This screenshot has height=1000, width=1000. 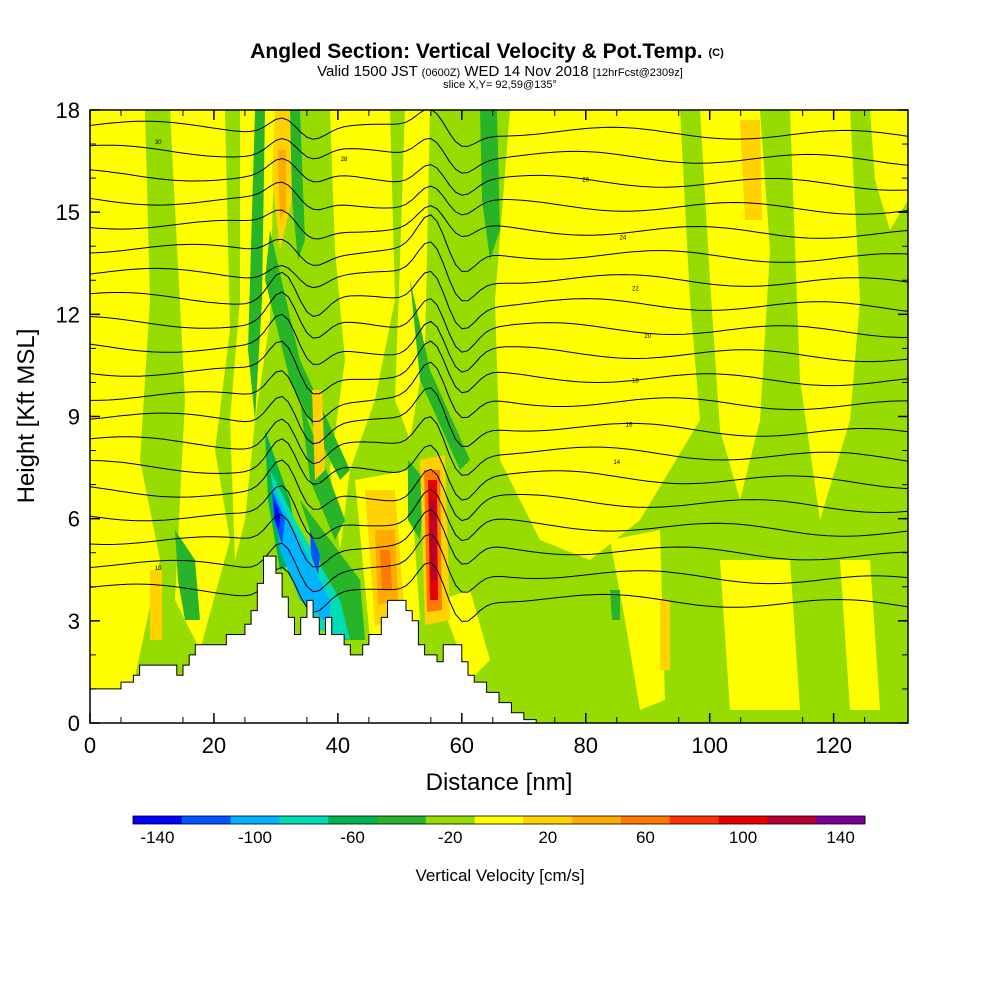 What do you see at coordinates (635, 381) in the screenshot?
I see `contour-label: 18` at bounding box center [635, 381].